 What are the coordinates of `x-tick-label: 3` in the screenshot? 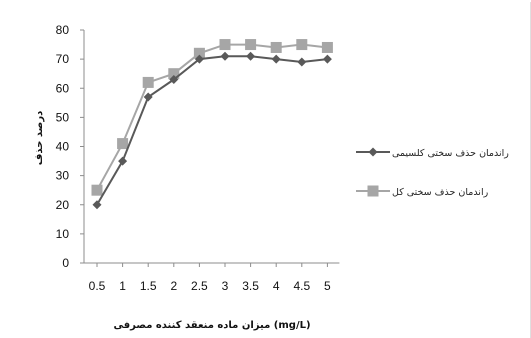 It's located at (225, 286).